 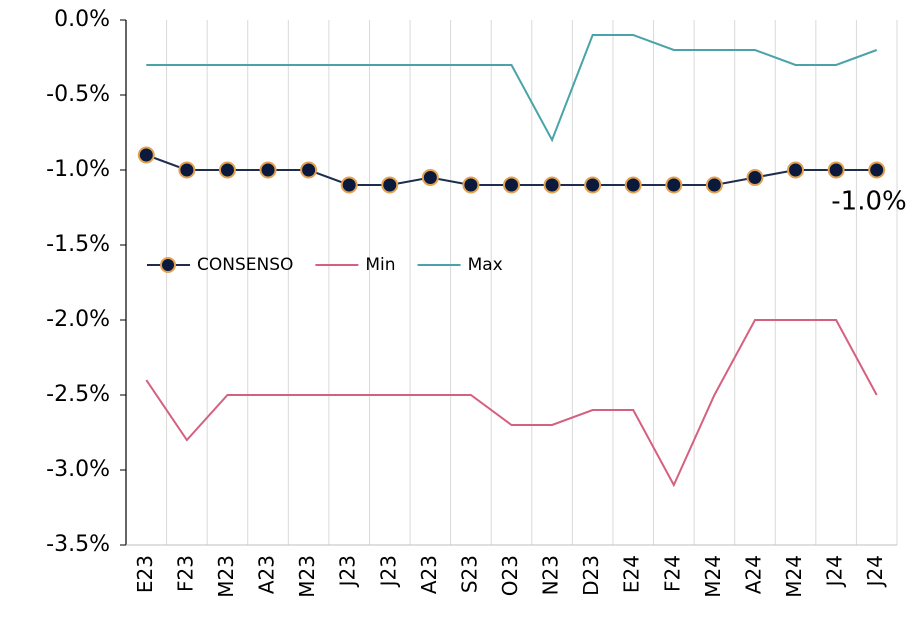 I want to click on x-tick-label: E24, so click(x=632, y=574).